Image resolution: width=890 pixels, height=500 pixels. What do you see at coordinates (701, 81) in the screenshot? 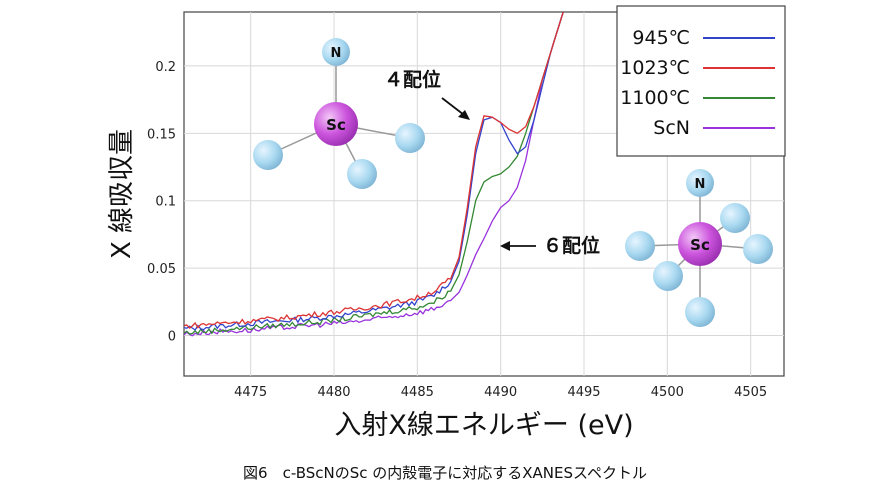
I see `legend: 945℃ 1023℃ 1100℃ ScN` at bounding box center [701, 81].